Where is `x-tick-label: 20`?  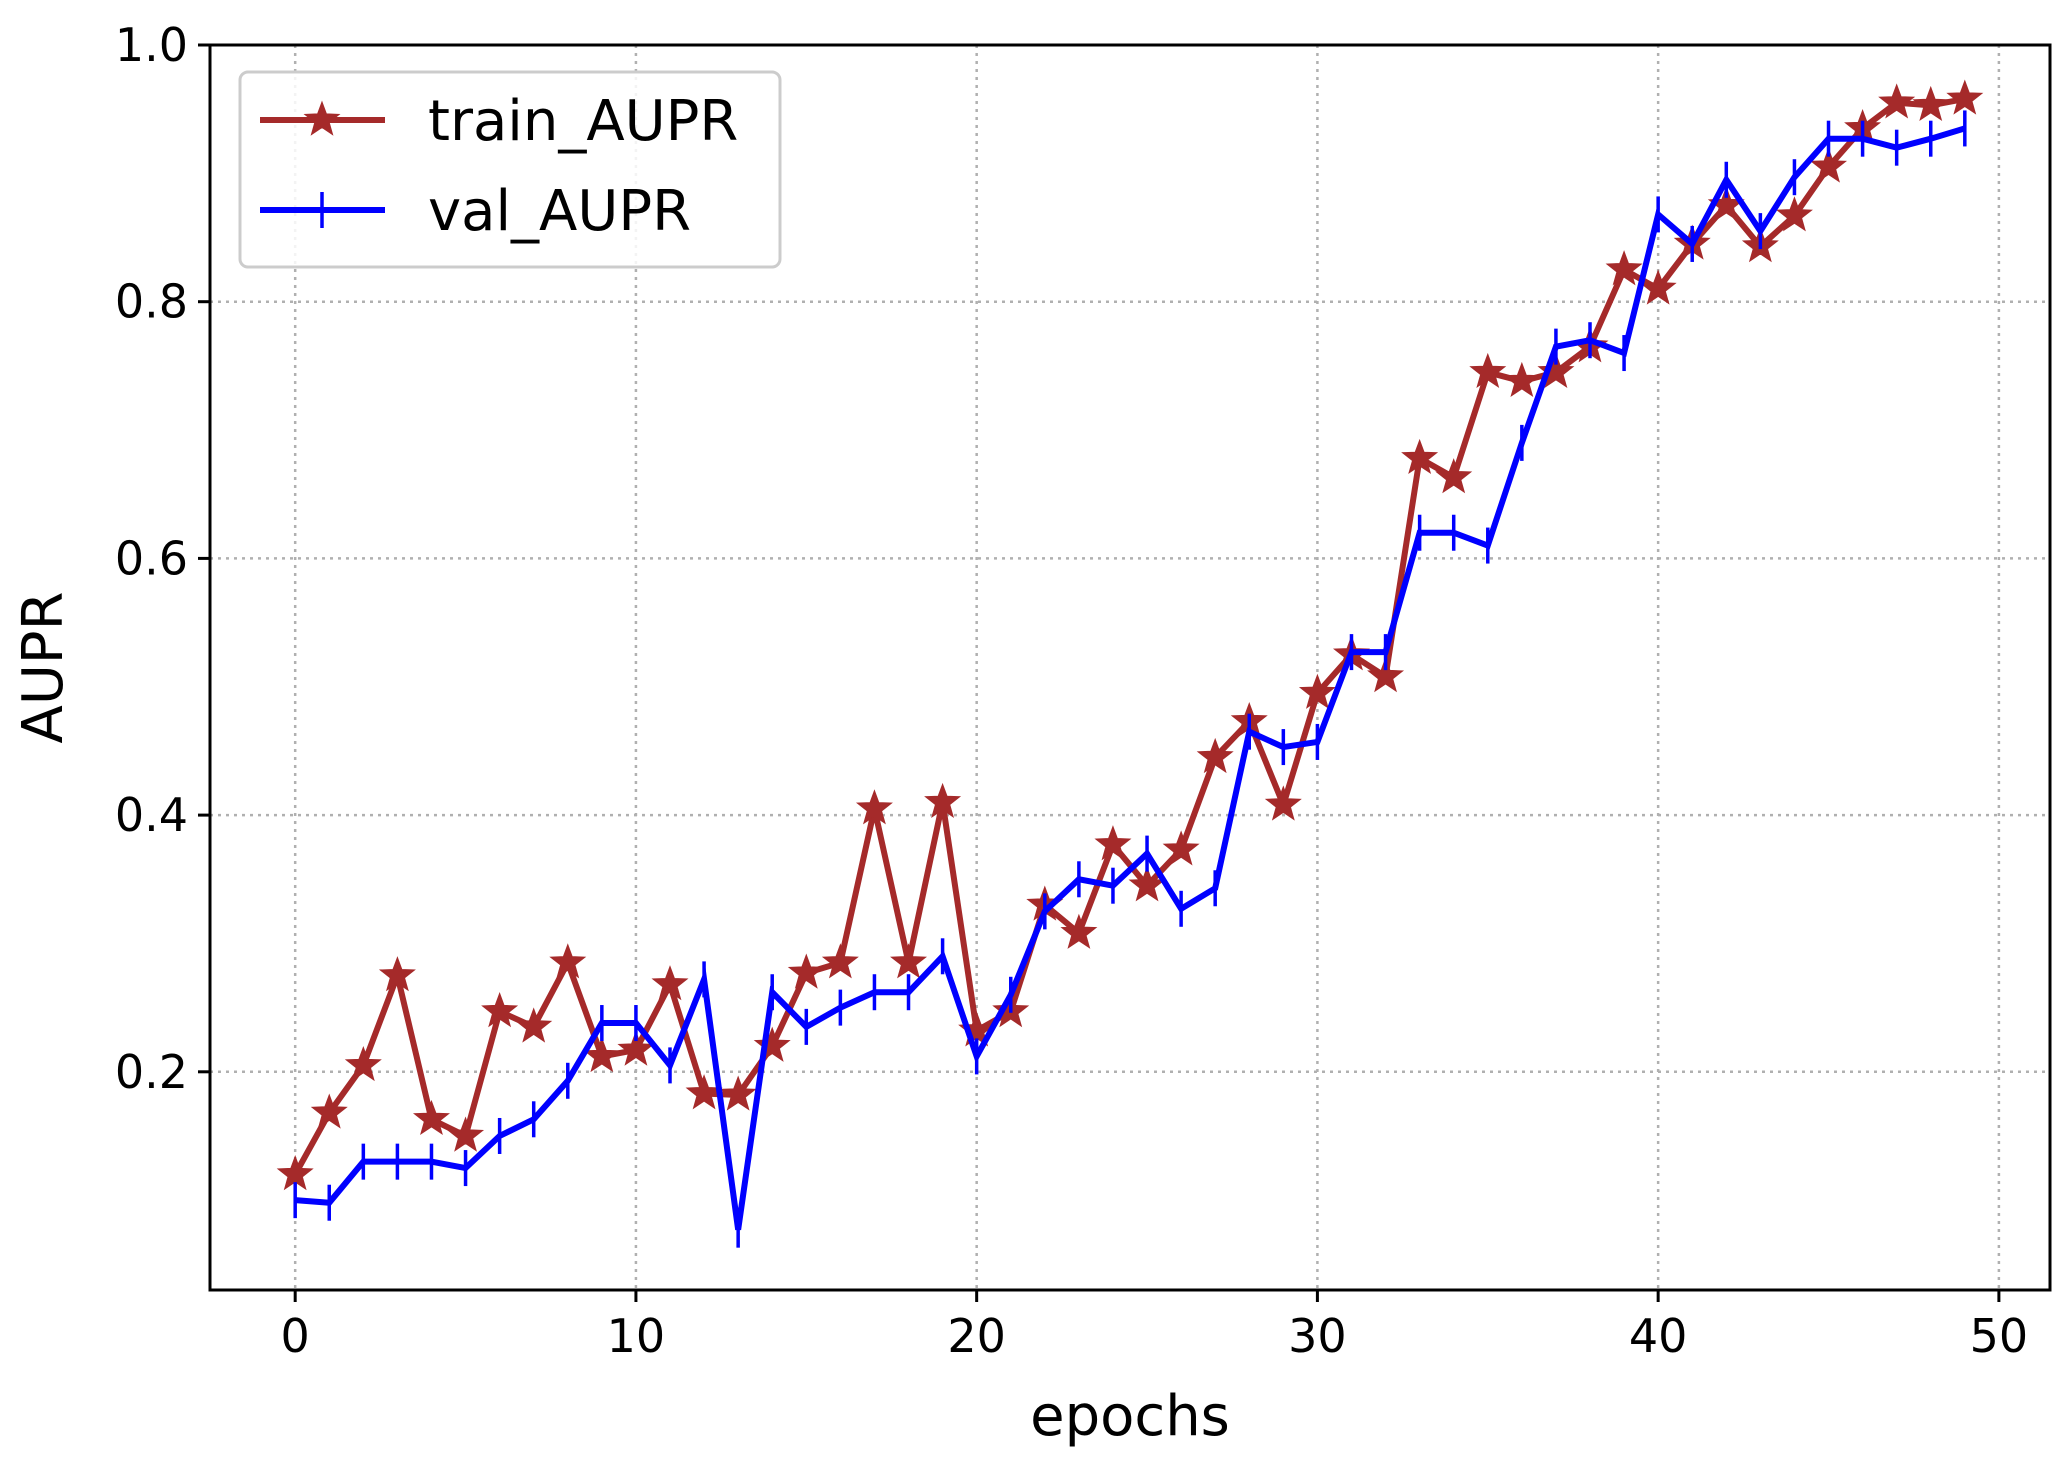 x-tick-label: 20 is located at coordinates (976, 1336).